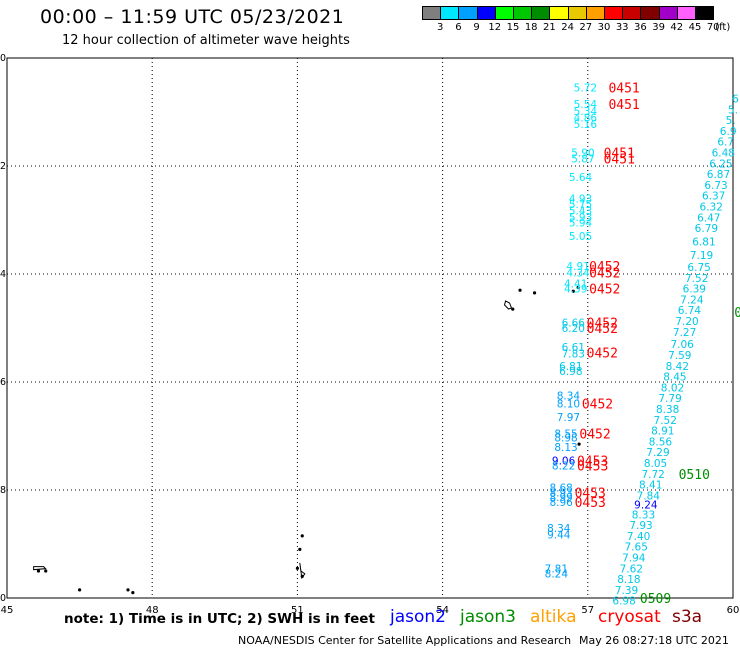 The height and width of the screenshot is (650, 740). What do you see at coordinates (585, 89) in the screenshot?
I see `swh-reading: 5.72` at bounding box center [585, 89].